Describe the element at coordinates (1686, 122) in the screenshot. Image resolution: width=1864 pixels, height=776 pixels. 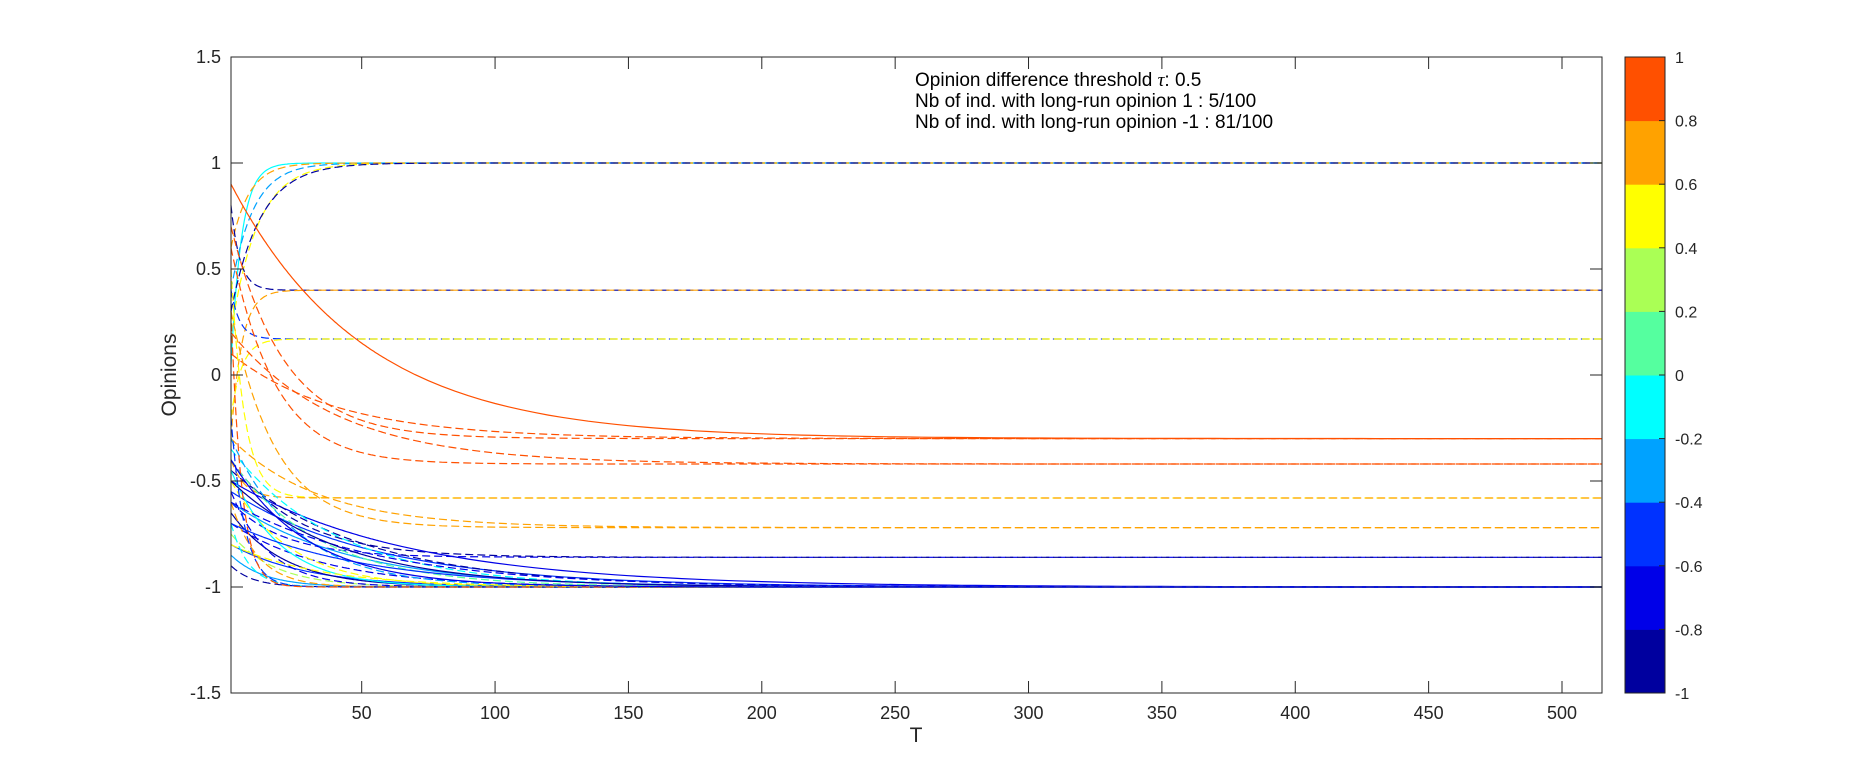
I see `colorbar-label-1: 0.8` at that location.